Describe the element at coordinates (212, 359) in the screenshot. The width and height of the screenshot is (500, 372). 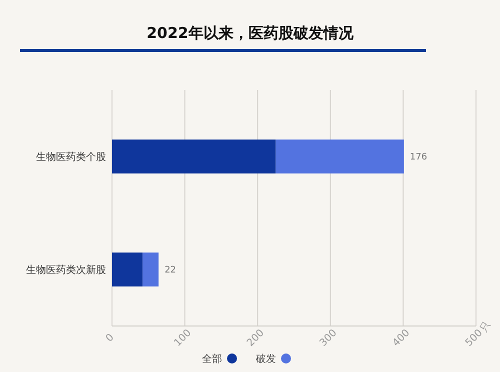
I see `legend-label: 全部` at that location.